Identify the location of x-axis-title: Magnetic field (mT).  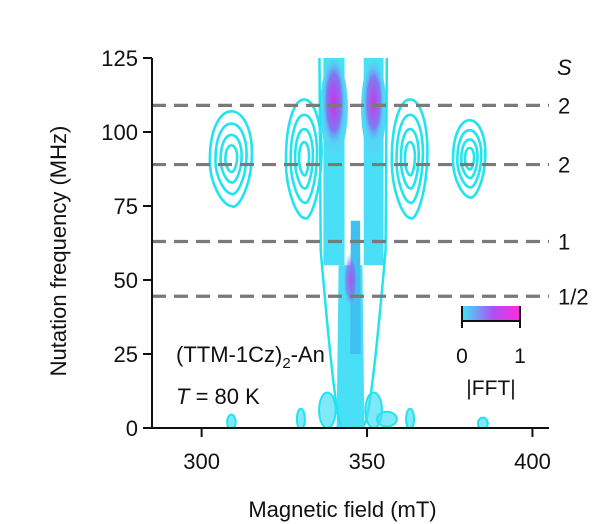
(342, 509).